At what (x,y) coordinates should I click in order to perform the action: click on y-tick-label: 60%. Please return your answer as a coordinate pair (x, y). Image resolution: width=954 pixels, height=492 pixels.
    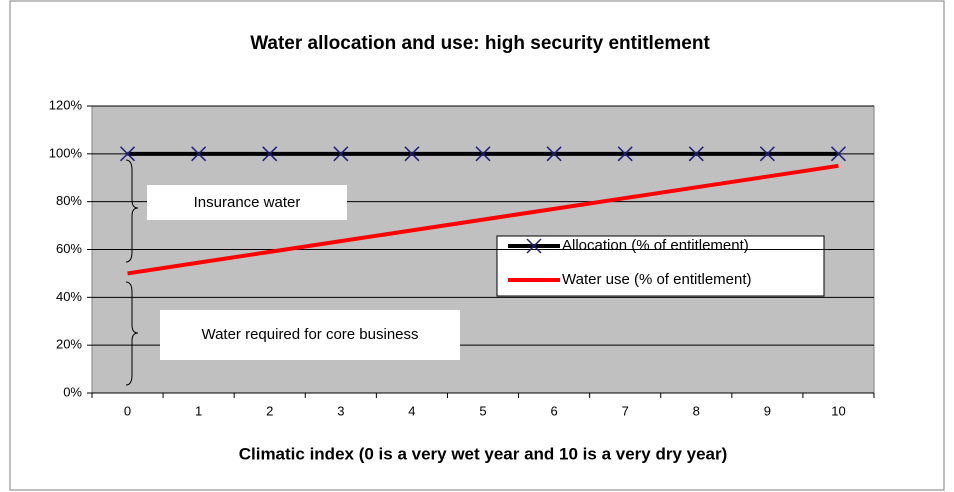
    Looking at the image, I should click on (69, 248).